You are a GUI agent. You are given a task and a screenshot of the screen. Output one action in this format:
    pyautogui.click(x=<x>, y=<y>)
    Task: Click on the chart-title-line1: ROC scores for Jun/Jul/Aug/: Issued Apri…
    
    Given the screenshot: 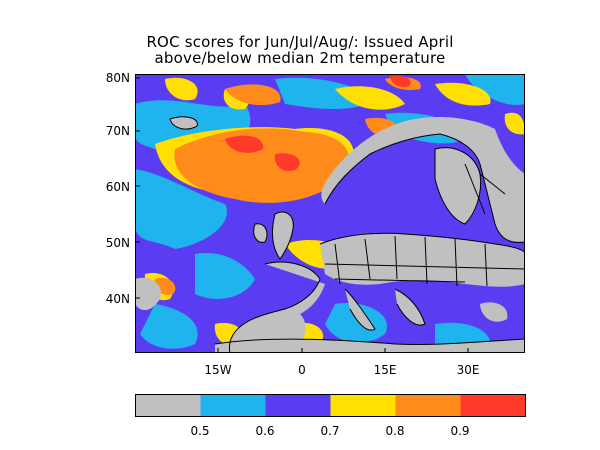 What is the action you would take?
    pyautogui.click(x=300, y=42)
    